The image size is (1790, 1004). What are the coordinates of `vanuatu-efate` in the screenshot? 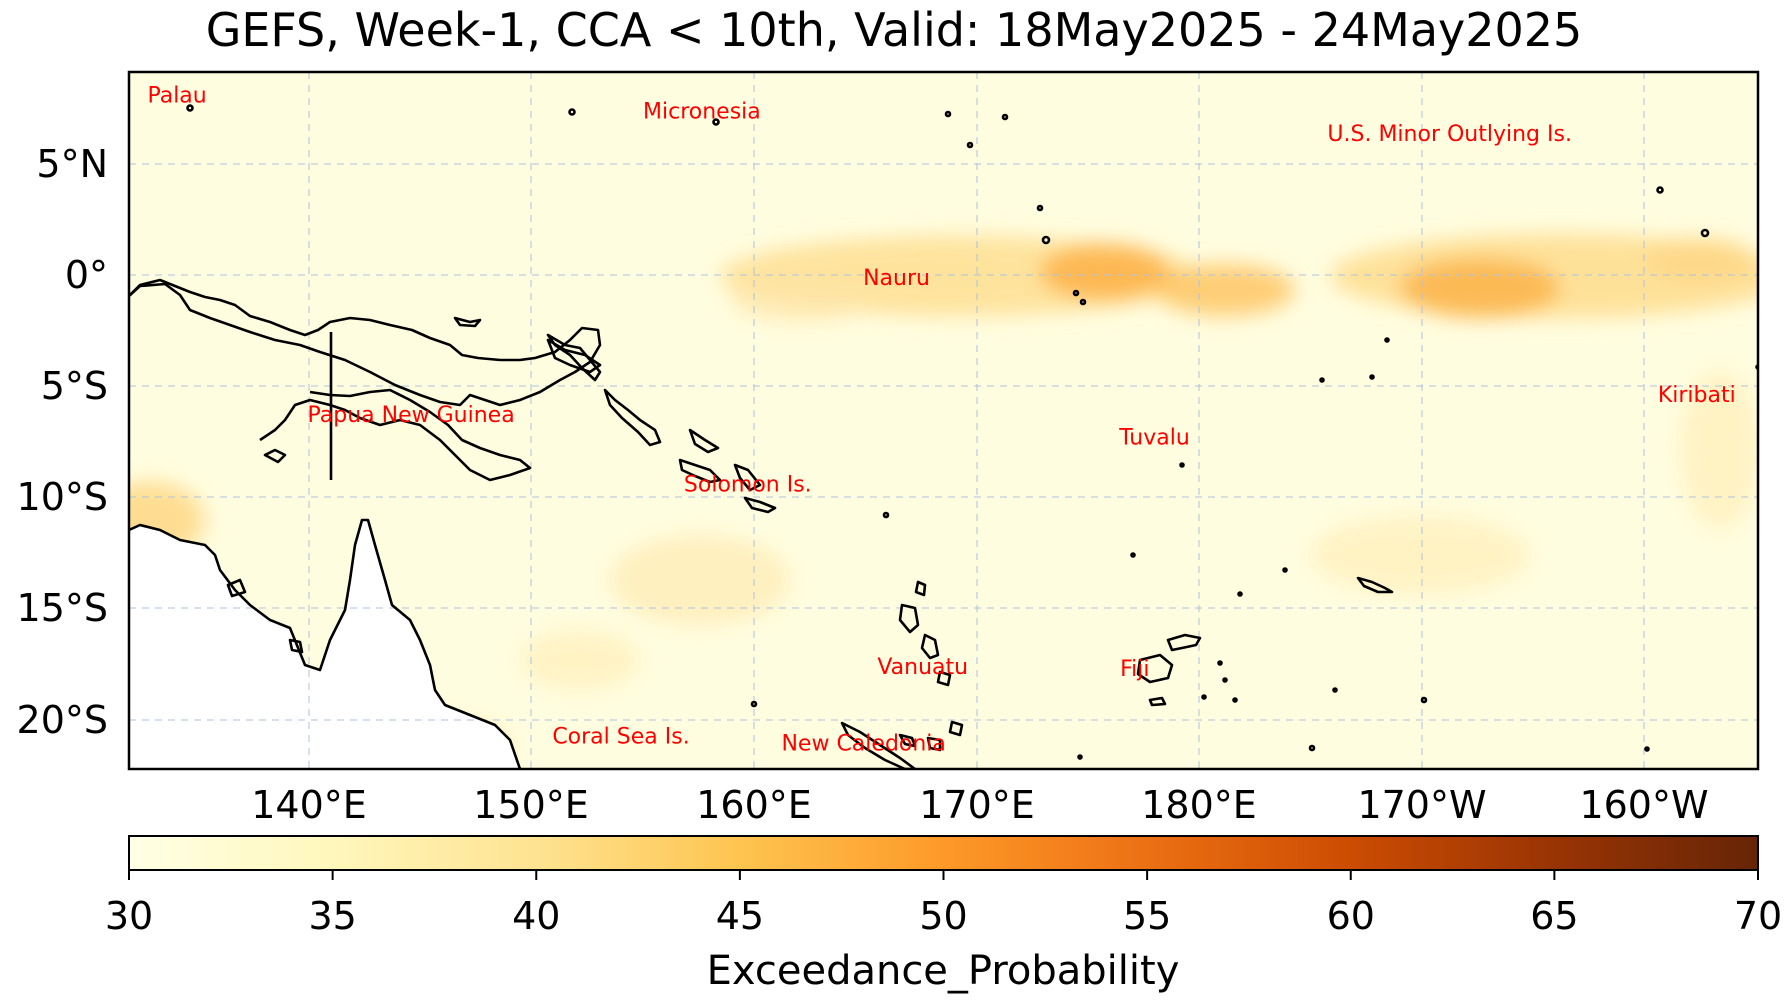 It's located at (944, 678).